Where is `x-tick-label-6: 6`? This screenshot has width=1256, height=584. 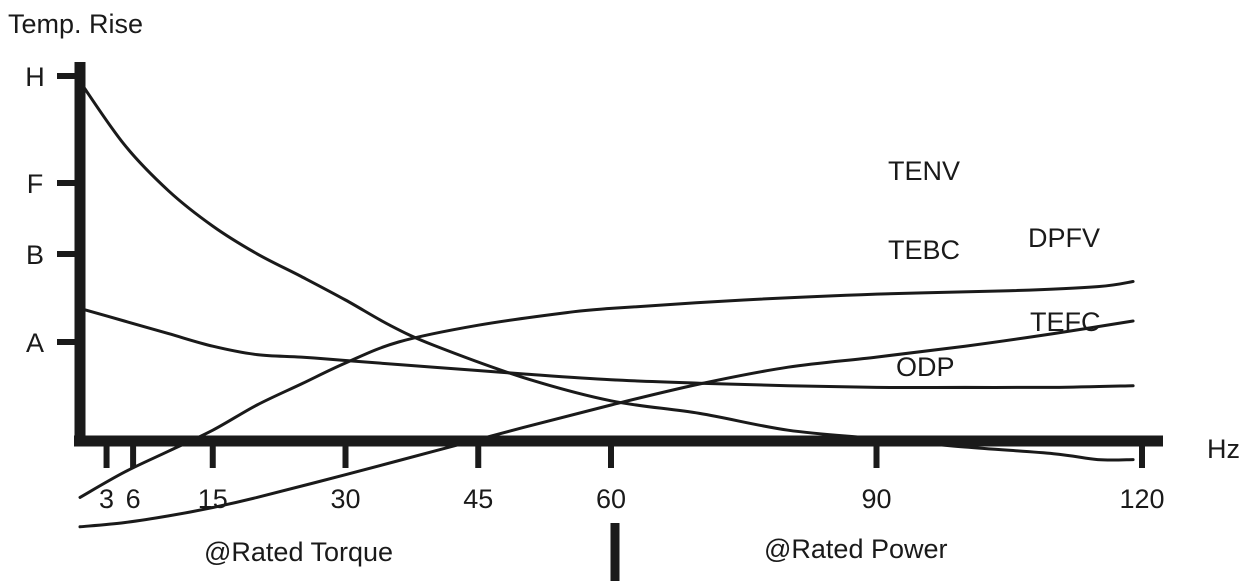 x-tick-label-6: 6 is located at coordinates (133, 499).